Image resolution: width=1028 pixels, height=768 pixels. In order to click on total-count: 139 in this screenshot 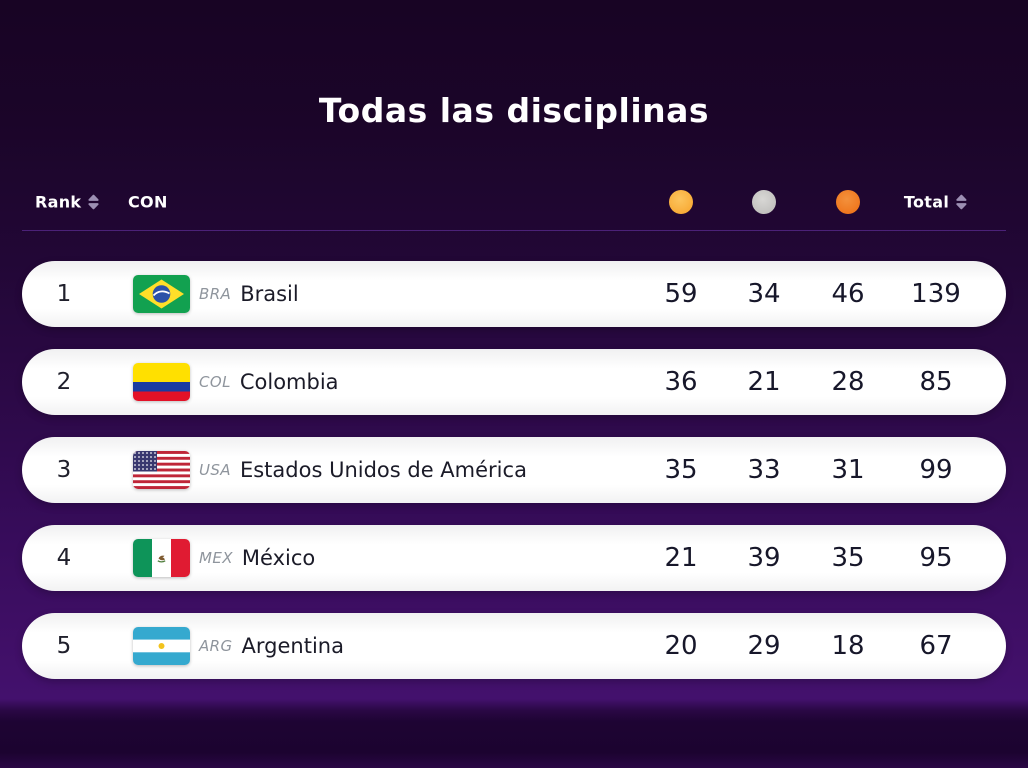, I will do `click(936, 294)`.